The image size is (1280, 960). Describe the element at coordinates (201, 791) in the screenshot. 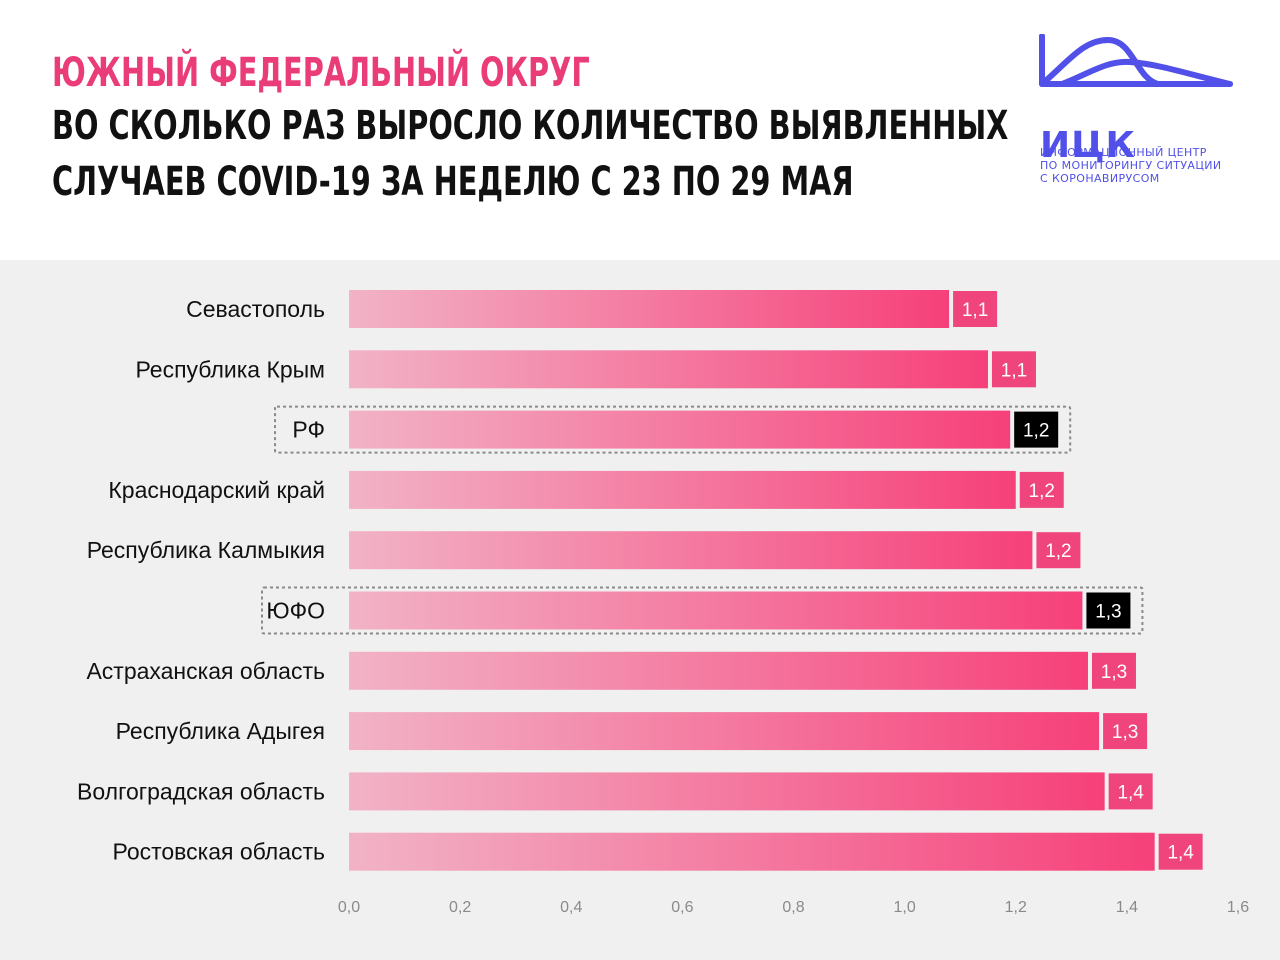

I see `category-label: Волгоградская область` at that location.